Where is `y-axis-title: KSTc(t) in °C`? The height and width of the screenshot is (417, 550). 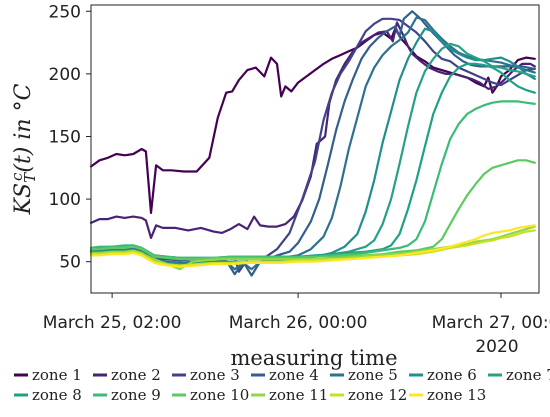
y-axis-title: KSTc(t) in °C is located at coordinates (23, 149).